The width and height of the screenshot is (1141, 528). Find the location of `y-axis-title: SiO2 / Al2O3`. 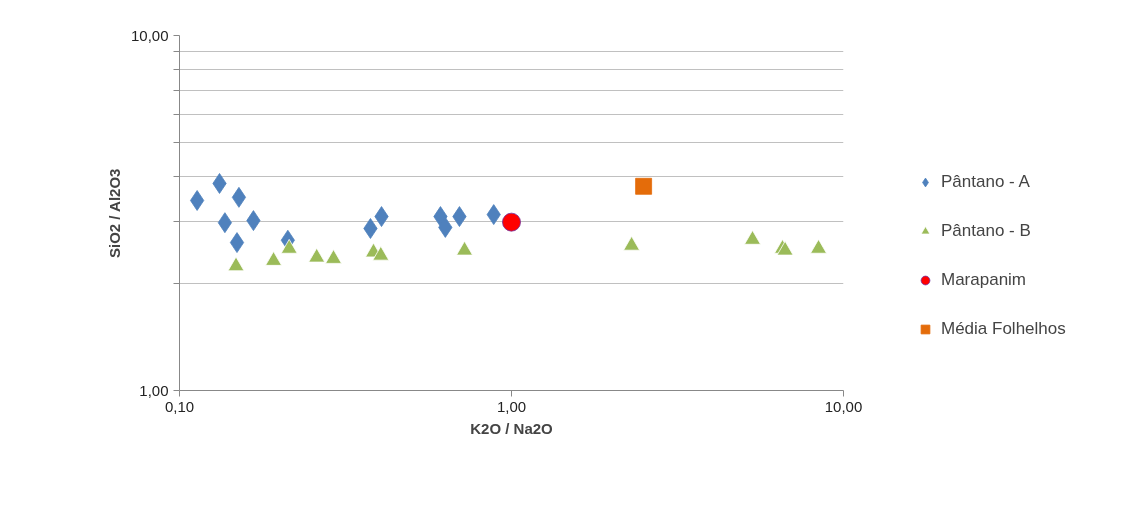

y-axis-title: SiO2 / Al2O3 is located at coordinates (114, 213).